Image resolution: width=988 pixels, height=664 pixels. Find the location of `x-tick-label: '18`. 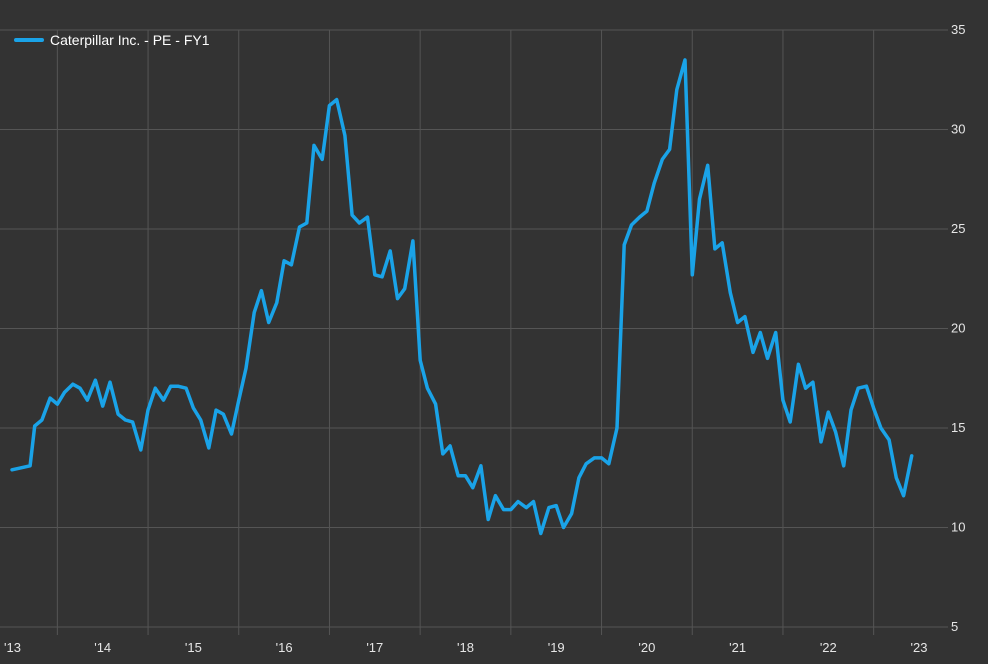

x-tick-label: '18 is located at coordinates (465, 647).